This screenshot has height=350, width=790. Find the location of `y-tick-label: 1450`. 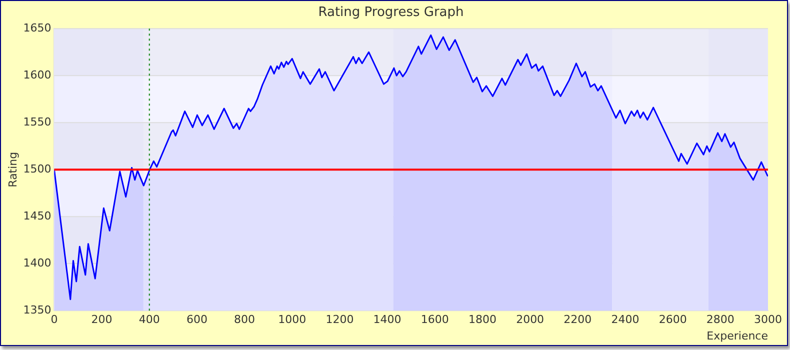

y-tick-label: 1450 is located at coordinates (37, 215).